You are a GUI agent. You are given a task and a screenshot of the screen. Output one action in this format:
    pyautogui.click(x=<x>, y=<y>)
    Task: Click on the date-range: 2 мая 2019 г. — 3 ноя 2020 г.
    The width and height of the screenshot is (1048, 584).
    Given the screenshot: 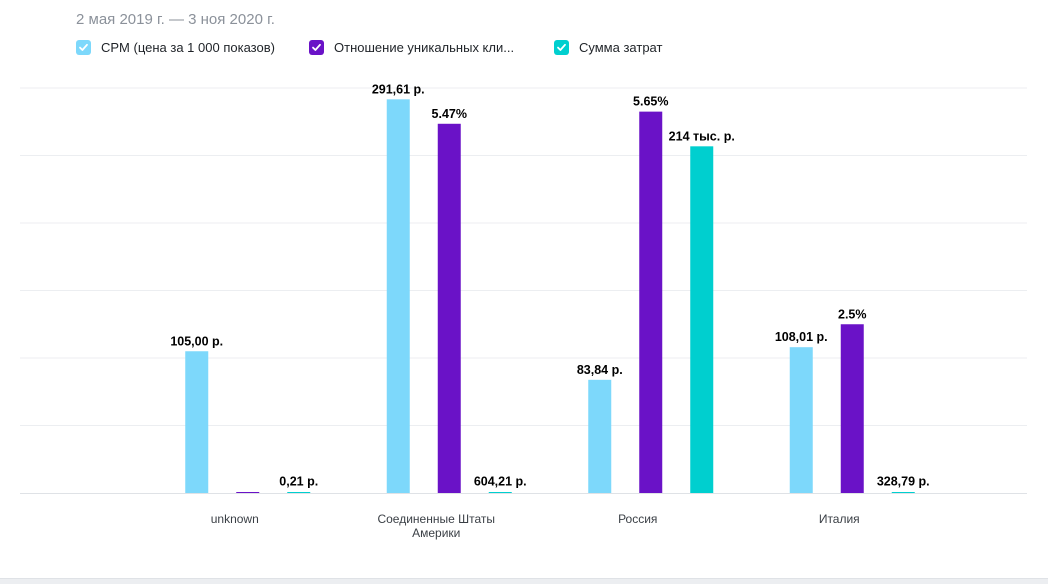 What is the action you would take?
    pyautogui.click(x=175, y=19)
    